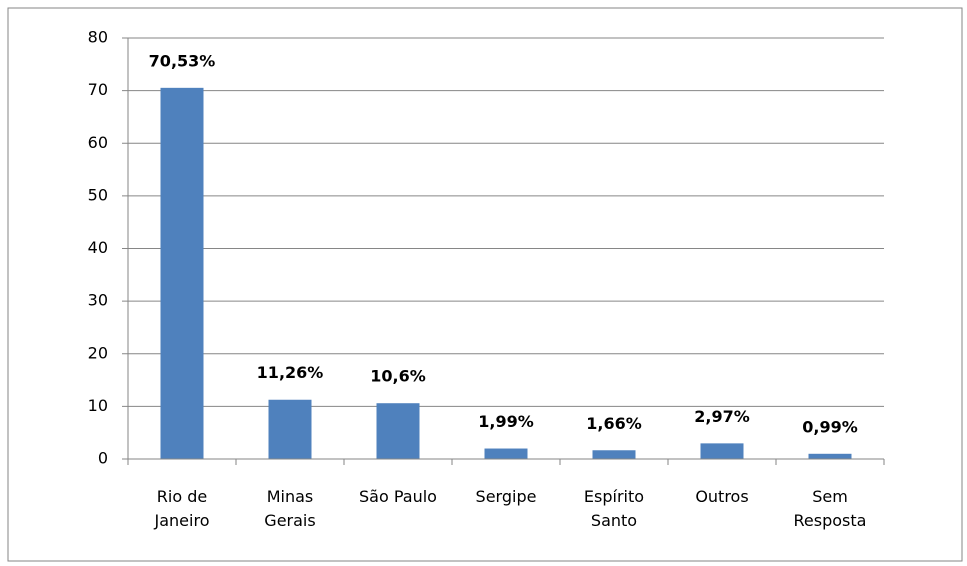 The height and width of the screenshot is (566, 967). Describe the element at coordinates (290, 508) in the screenshot. I see `x-tick-label: Minas Gerais` at that location.